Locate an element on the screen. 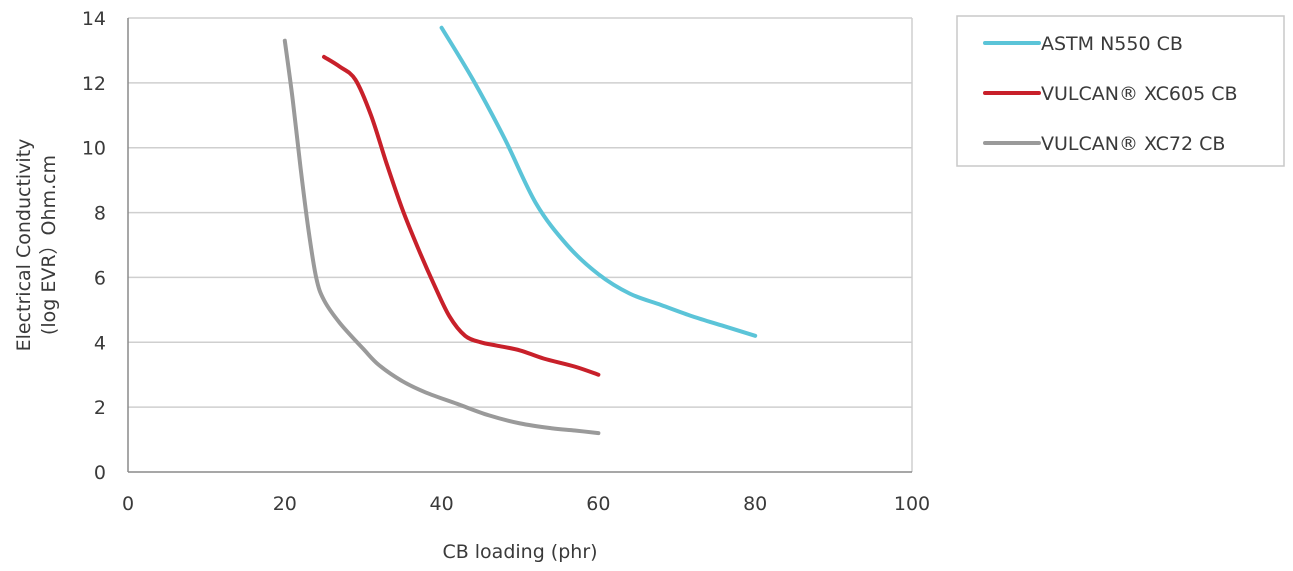  x-tick-label-80: 80 is located at coordinates (755, 504).